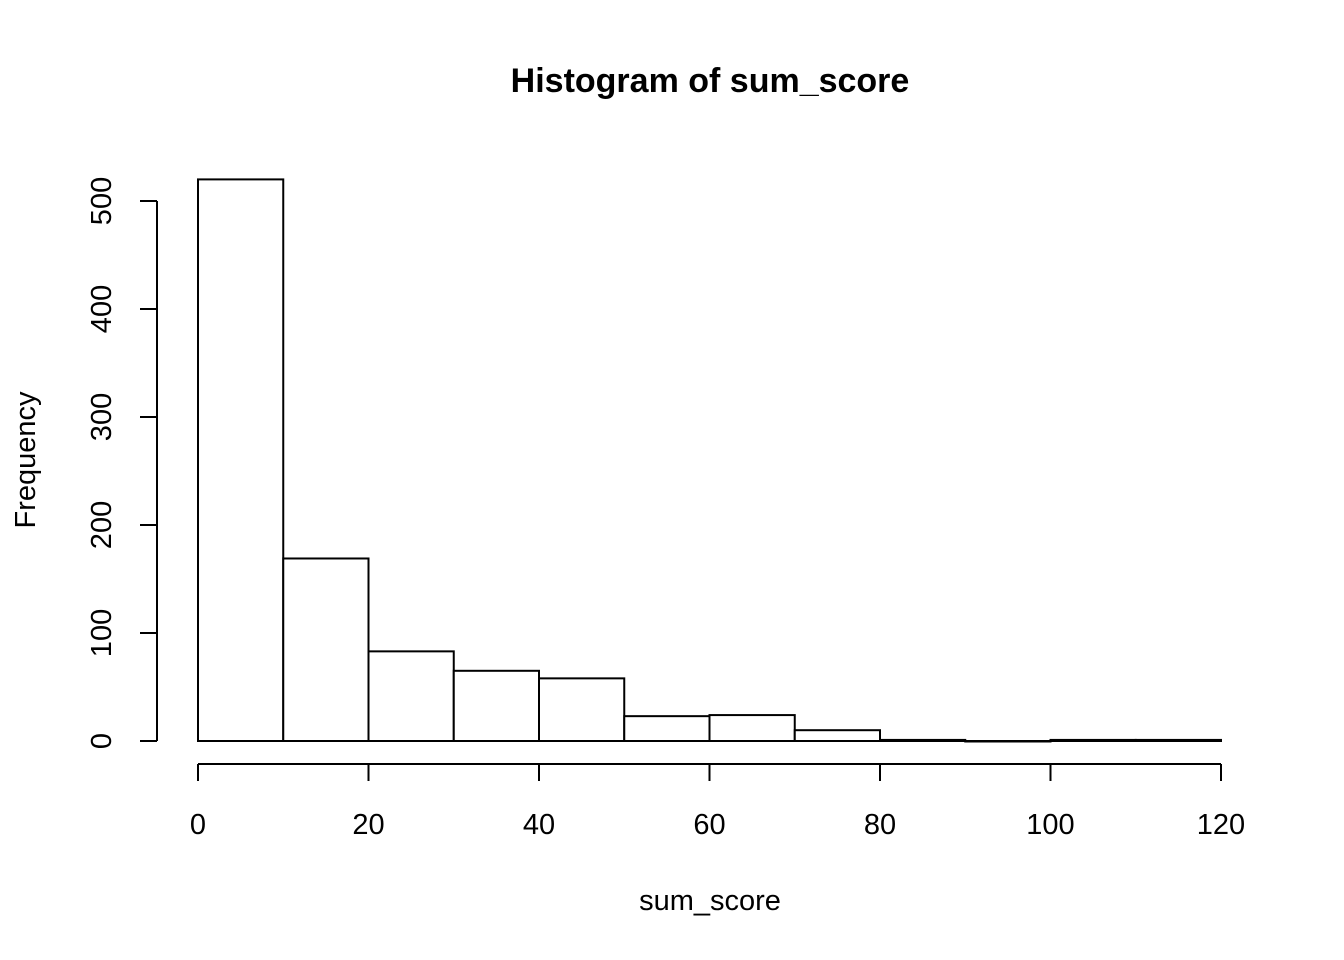  Describe the element at coordinates (122, 463) in the screenshot. I see `y-axis: 0 100 200 300 400 500` at that location.